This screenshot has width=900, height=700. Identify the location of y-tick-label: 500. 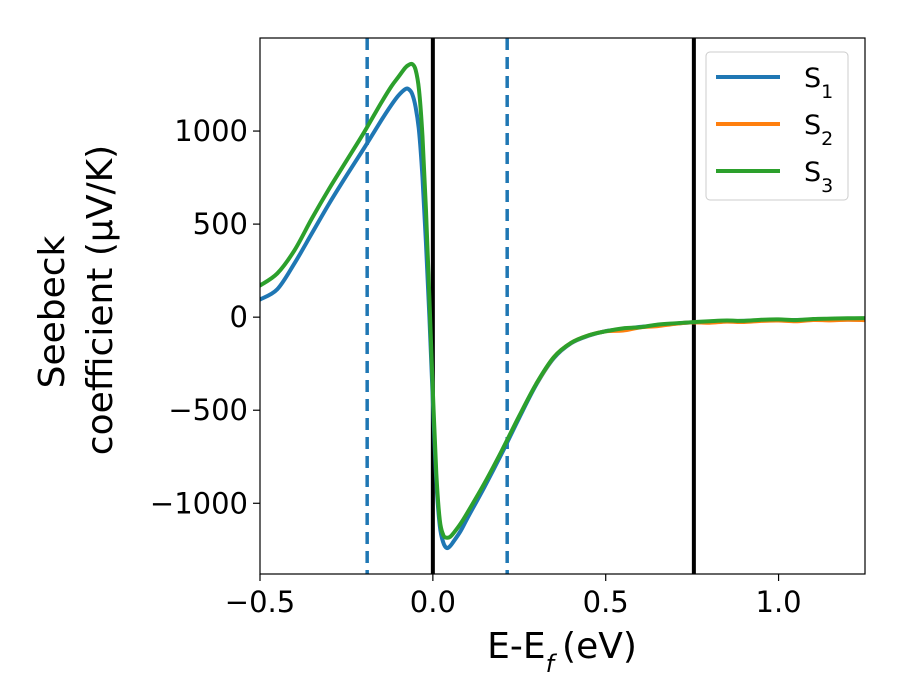
(220, 224).